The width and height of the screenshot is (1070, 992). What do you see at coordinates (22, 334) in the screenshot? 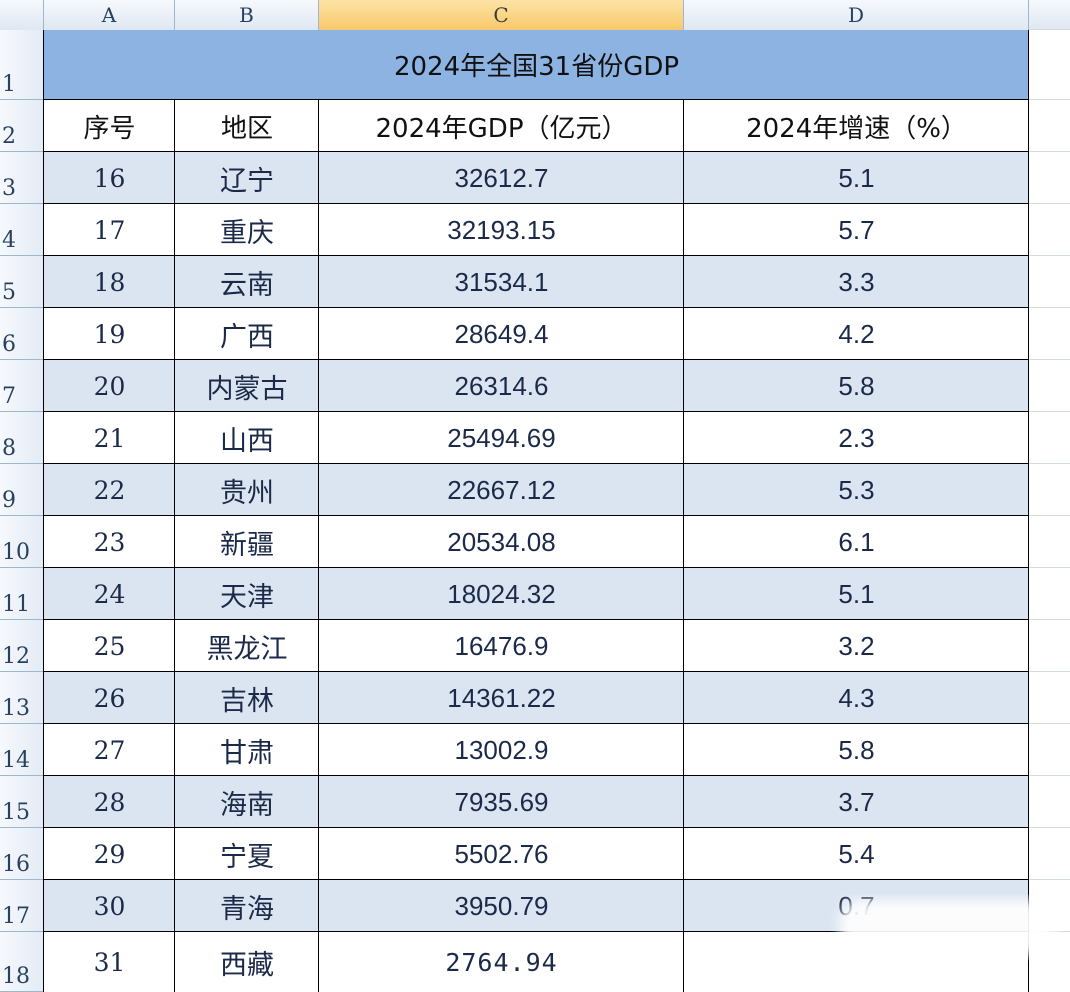
I see `row-header-6: 6` at bounding box center [22, 334].